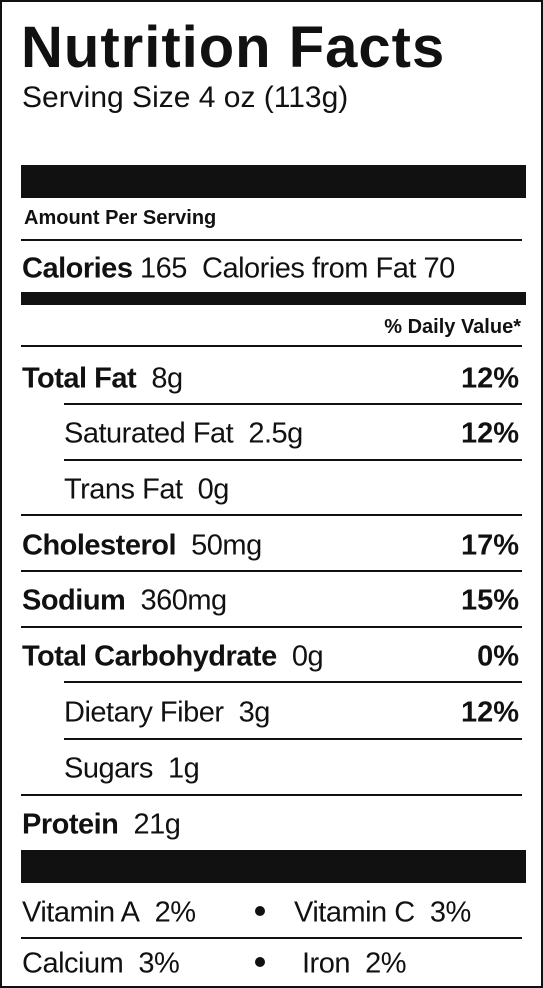  What do you see at coordinates (354, 912) in the screenshot?
I see `vitamin-name: Vitamin C` at bounding box center [354, 912].